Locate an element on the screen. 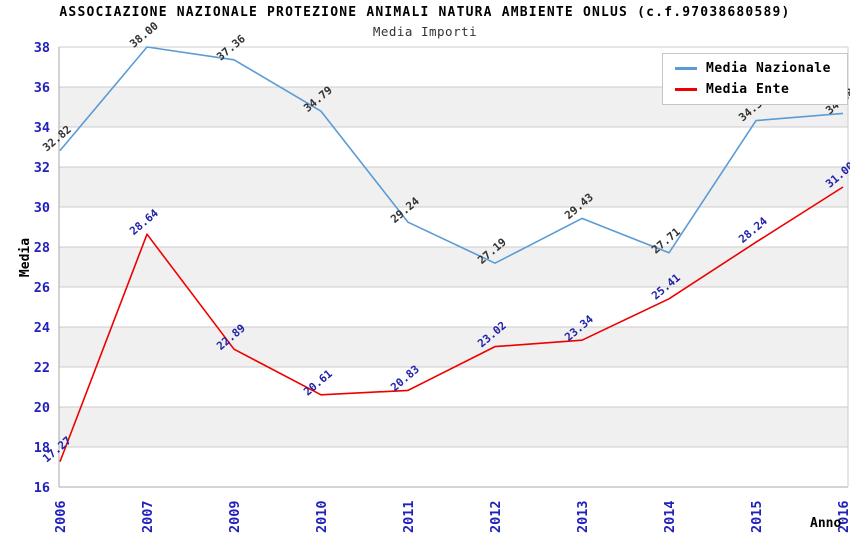 This screenshot has width=850, height=550. y-tick-label: 16 is located at coordinates (42, 488).